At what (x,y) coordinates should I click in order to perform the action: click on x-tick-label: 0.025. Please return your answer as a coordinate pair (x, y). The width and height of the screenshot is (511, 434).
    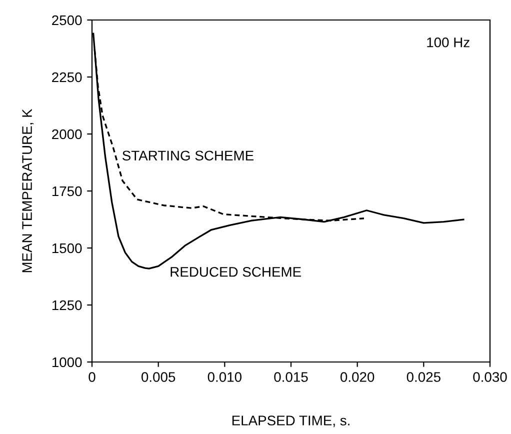
    Looking at the image, I should click on (423, 377).